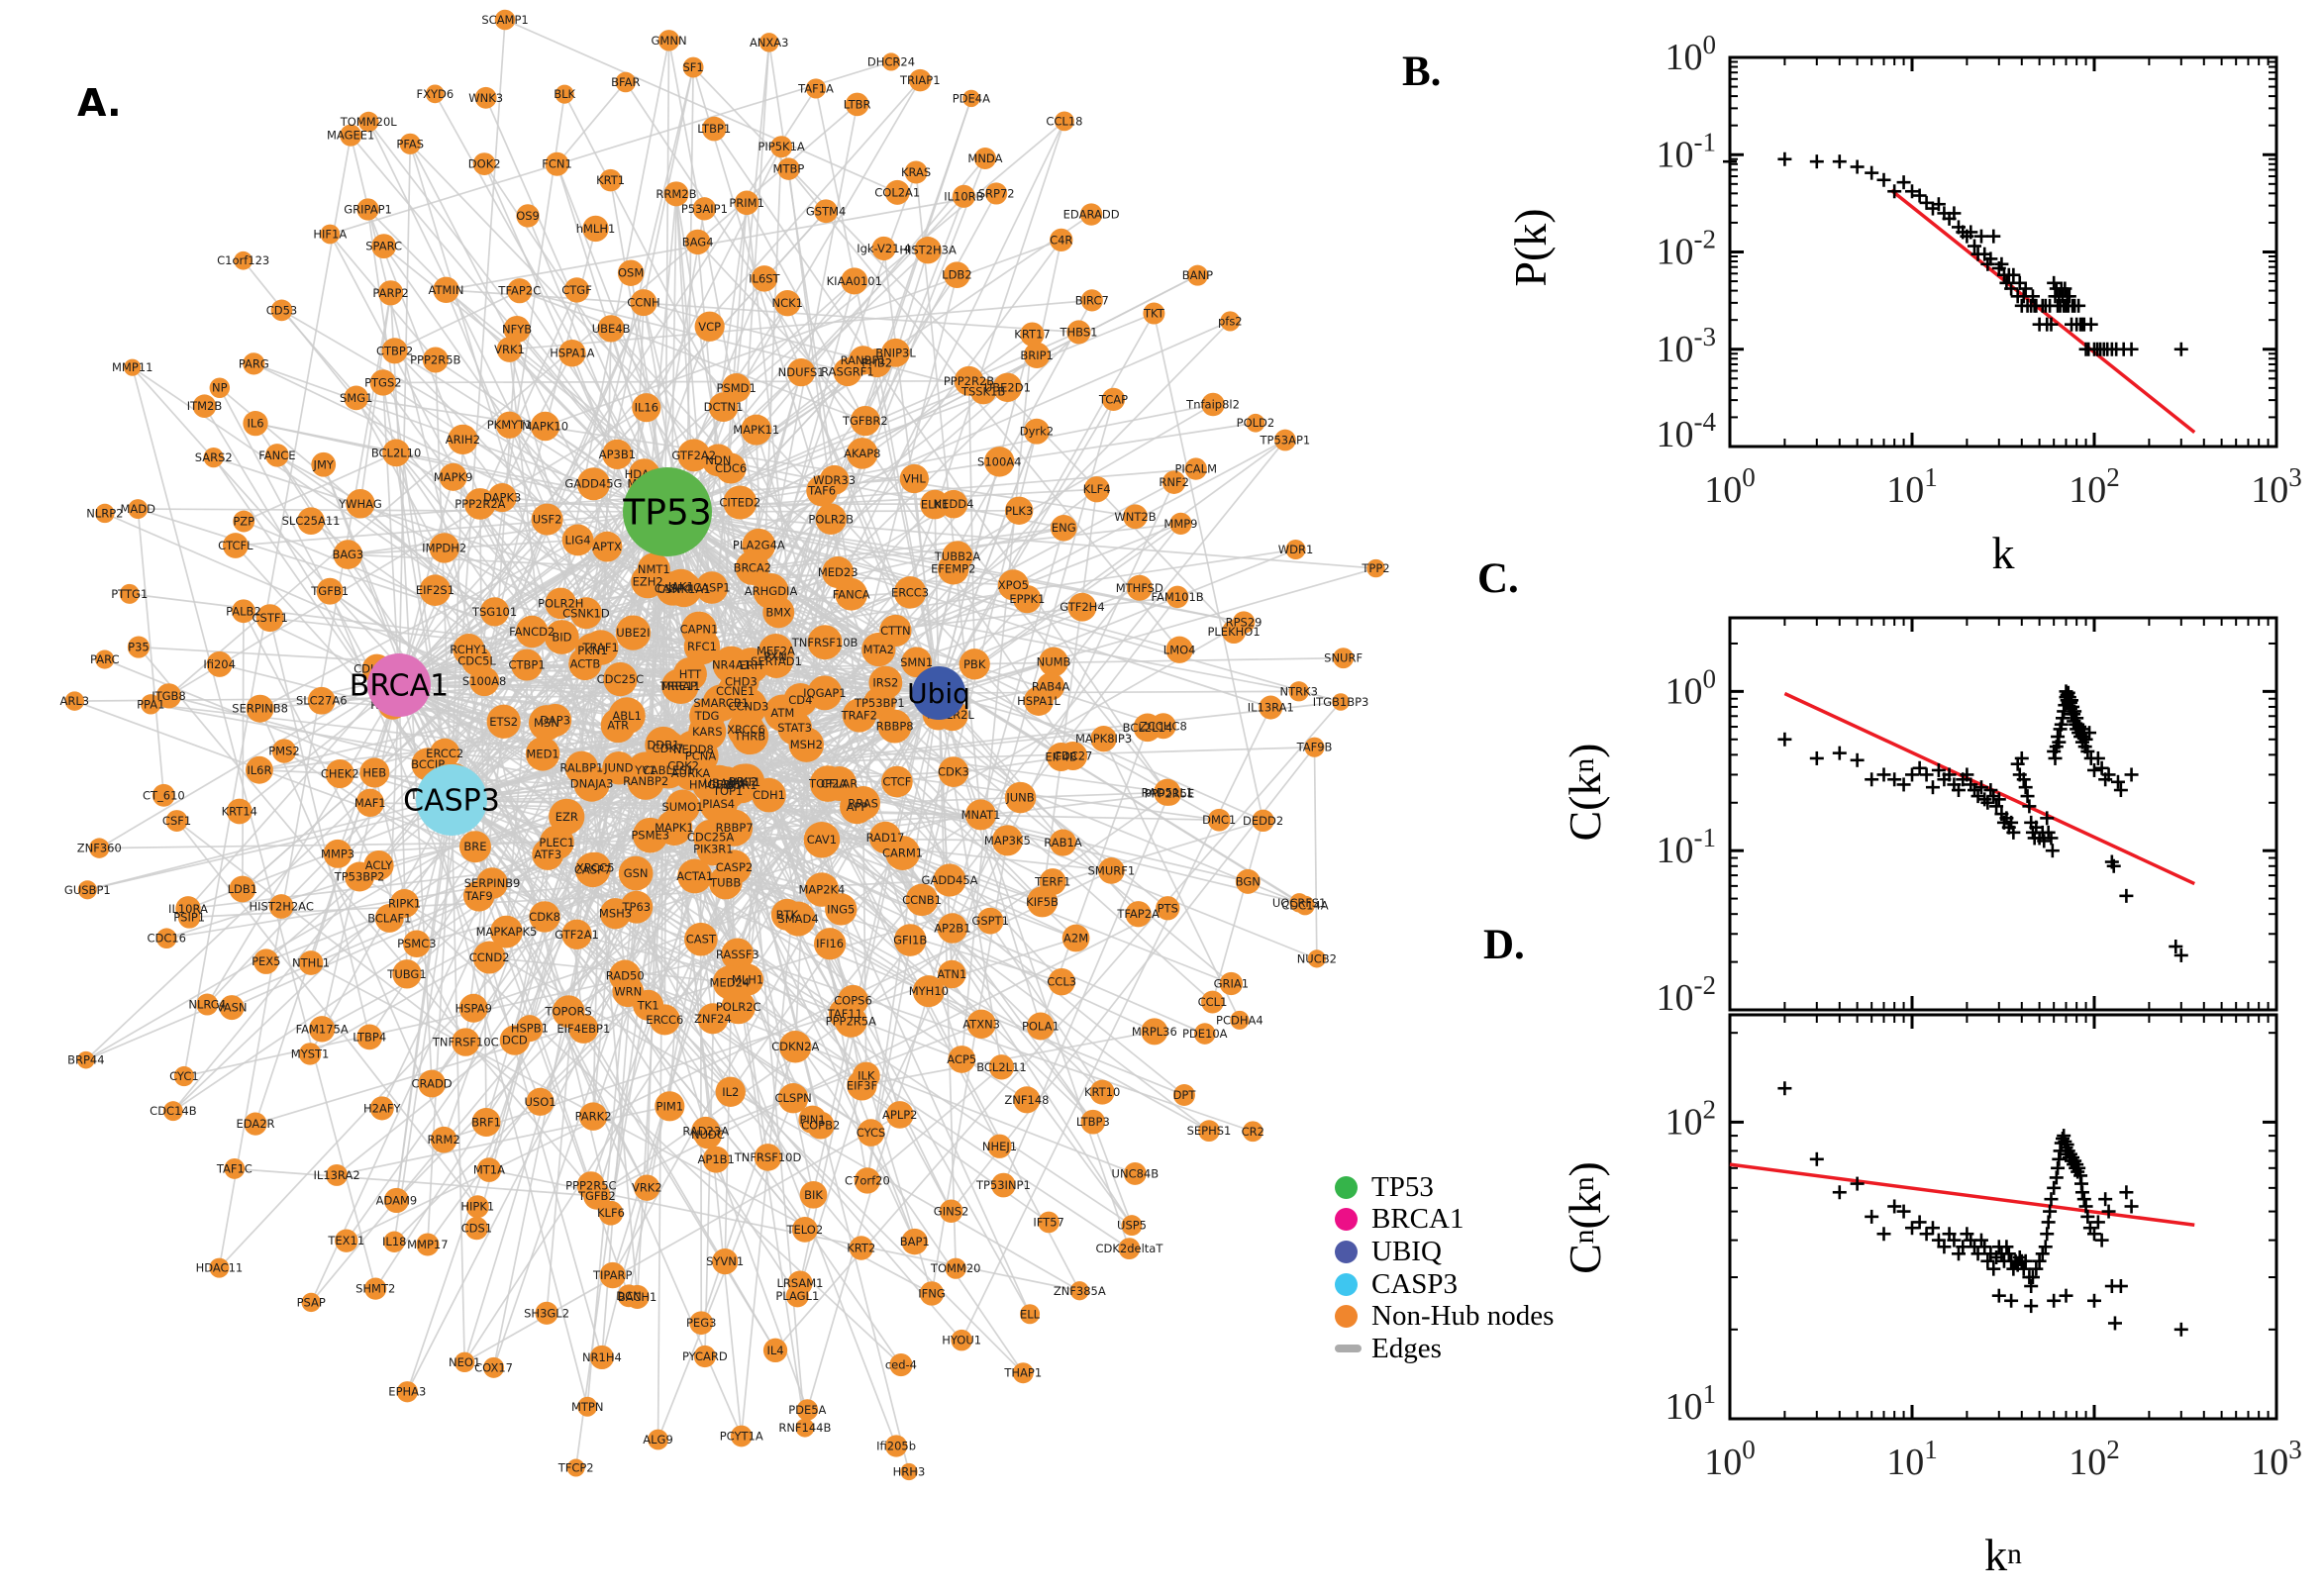 This screenshot has width=2323, height=1596. Describe the element at coordinates (667, 511) in the screenshot. I see `hub-node-tp53` at that location.